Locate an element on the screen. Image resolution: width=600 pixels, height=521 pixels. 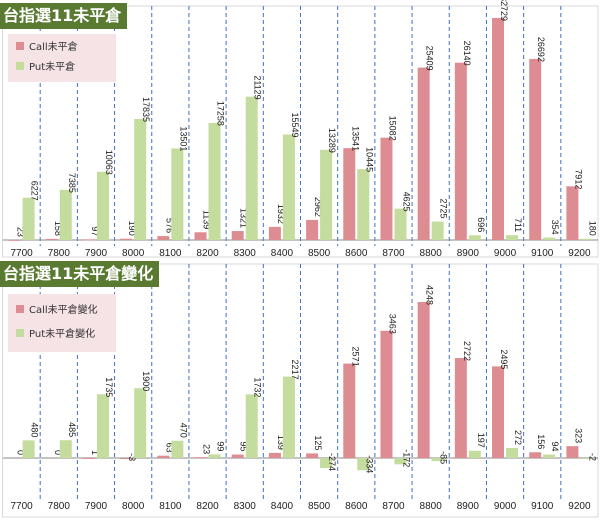
data-label-call-oi-8100: 576 is located at coordinates (169, 225).